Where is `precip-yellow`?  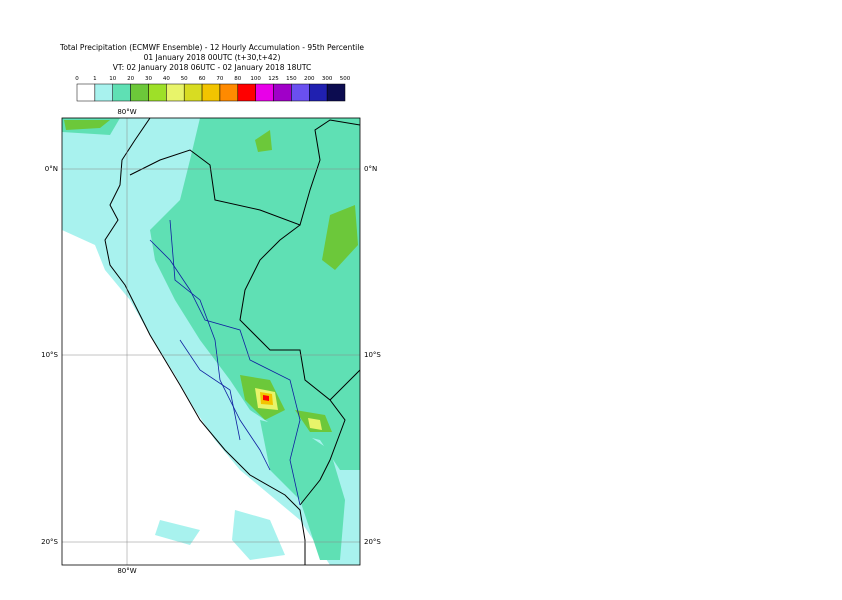
precip-yellow is located at coordinates (315, 424).